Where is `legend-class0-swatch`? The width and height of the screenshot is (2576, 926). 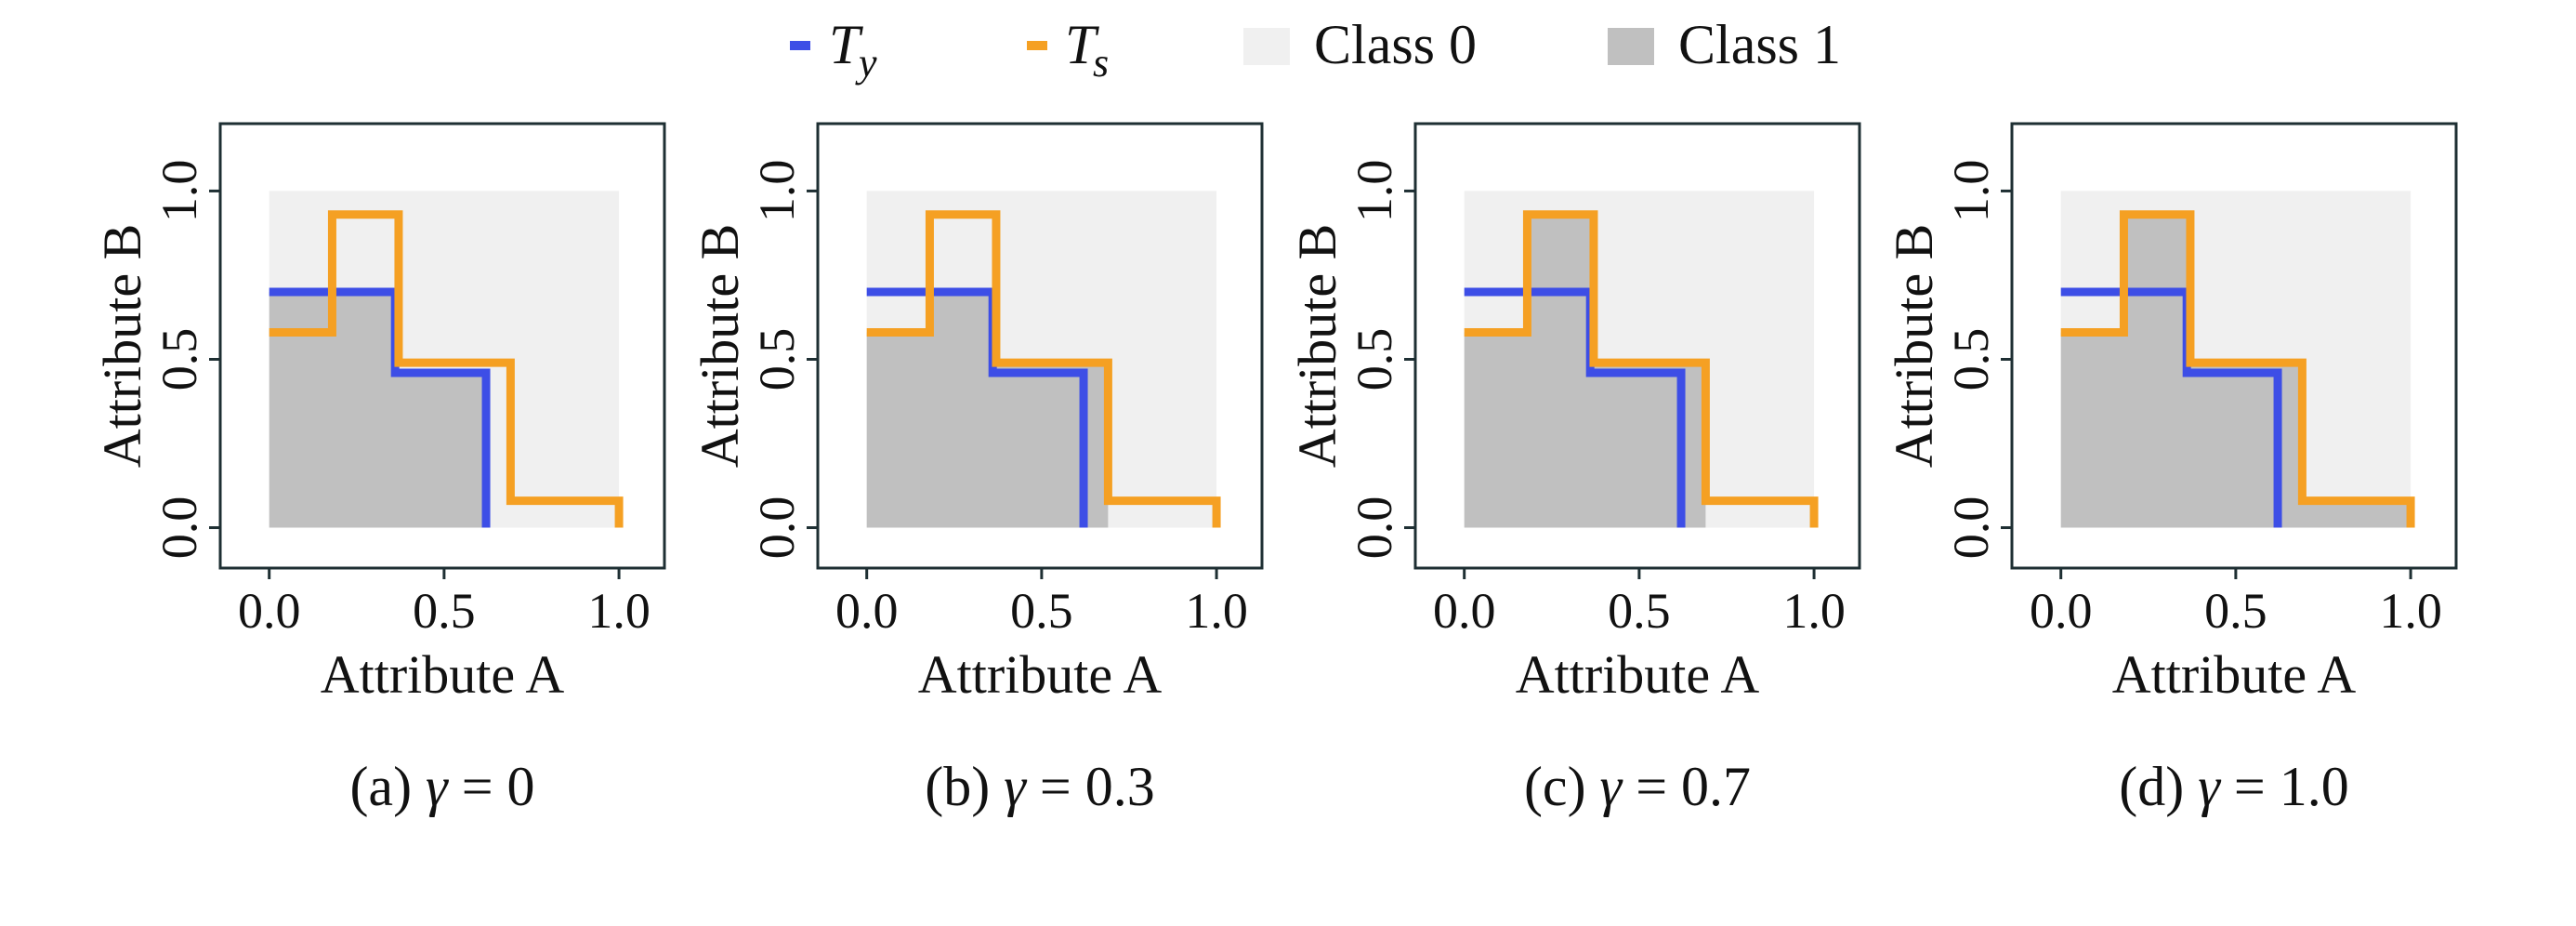
legend-class0-swatch is located at coordinates (1266, 46).